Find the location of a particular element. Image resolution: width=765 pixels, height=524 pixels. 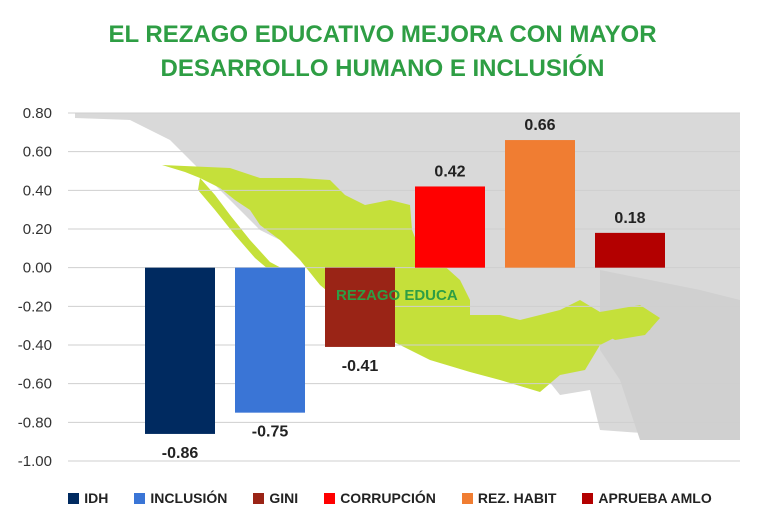

bar-gini is located at coordinates (360, 307).